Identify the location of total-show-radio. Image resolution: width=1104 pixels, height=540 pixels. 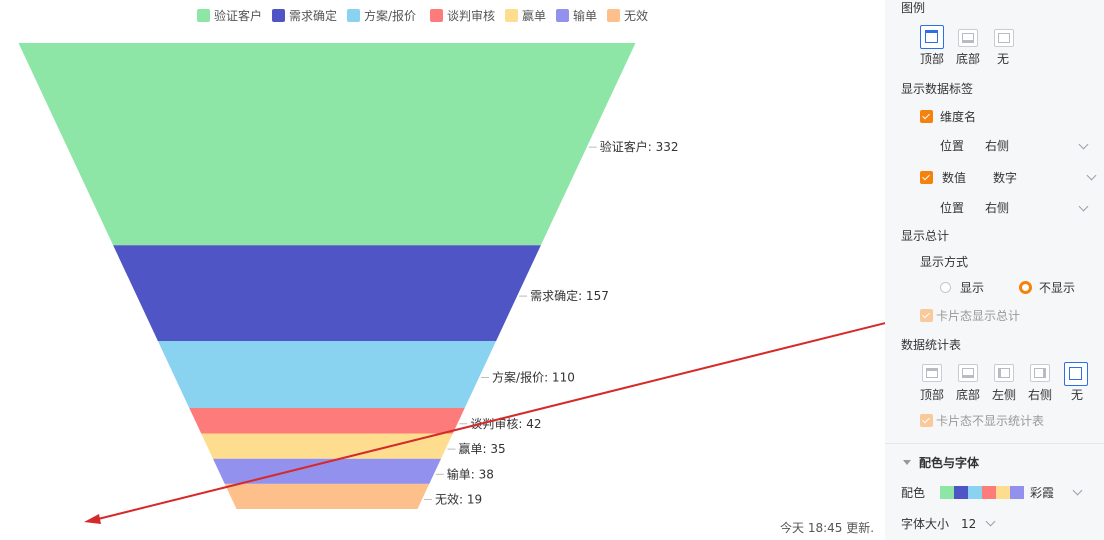
(945, 287).